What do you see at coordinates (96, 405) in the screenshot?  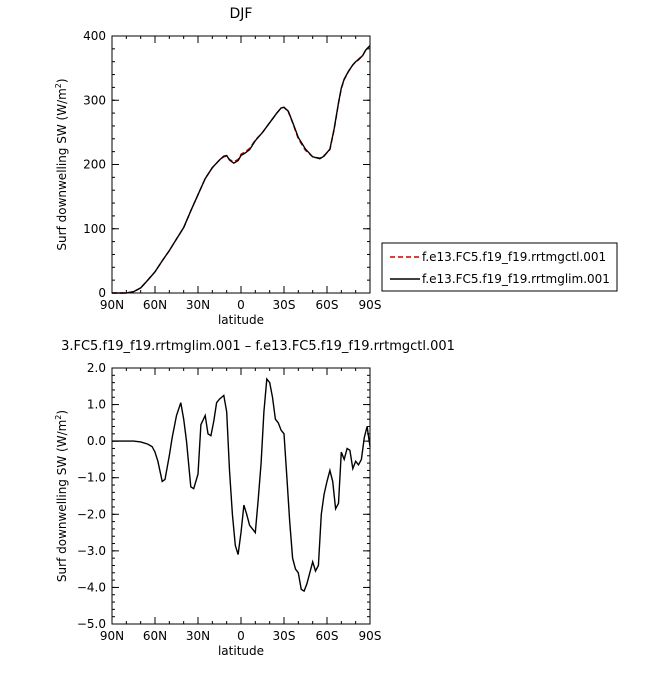 I see `y-tick-label: 1.0` at bounding box center [96, 405].